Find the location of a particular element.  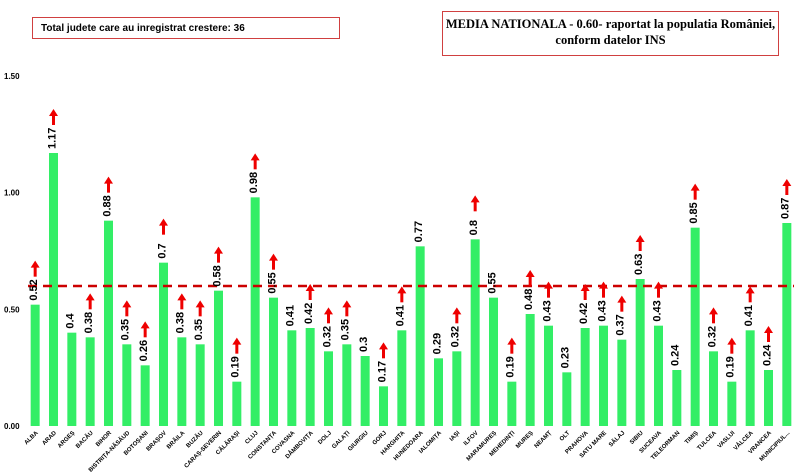

value-label: 0.63 is located at coordinates (639, 264).